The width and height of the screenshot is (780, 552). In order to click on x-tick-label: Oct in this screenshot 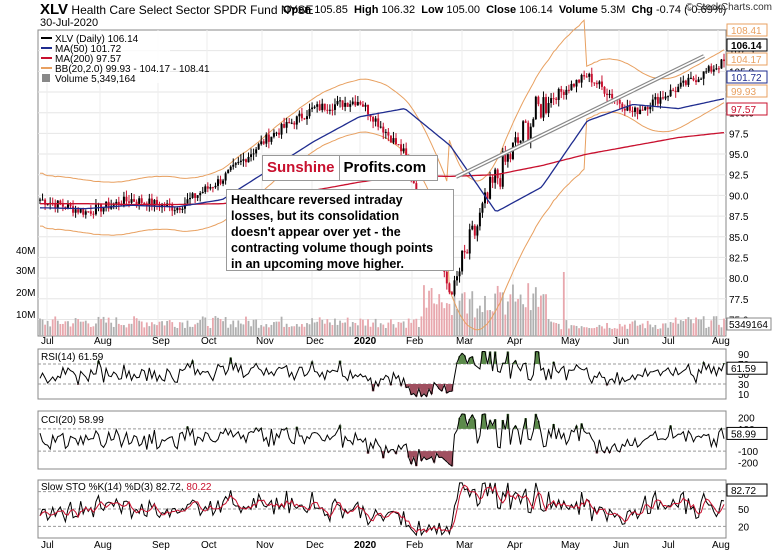, I will do `click(209, 545)`.